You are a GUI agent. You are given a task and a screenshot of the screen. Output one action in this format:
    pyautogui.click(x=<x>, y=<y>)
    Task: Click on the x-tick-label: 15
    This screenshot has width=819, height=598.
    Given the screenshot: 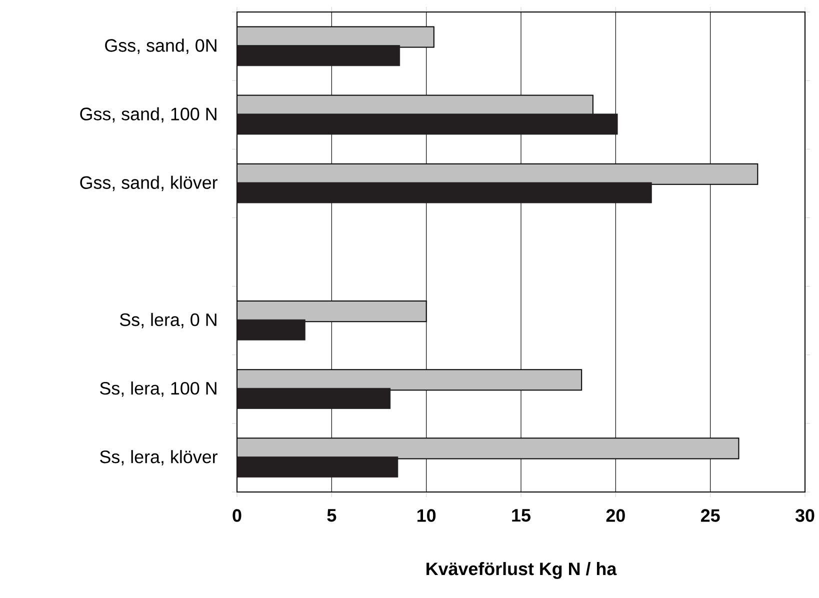 What is the action you would take?
    pyautogui.click(x=521, y=515)
    